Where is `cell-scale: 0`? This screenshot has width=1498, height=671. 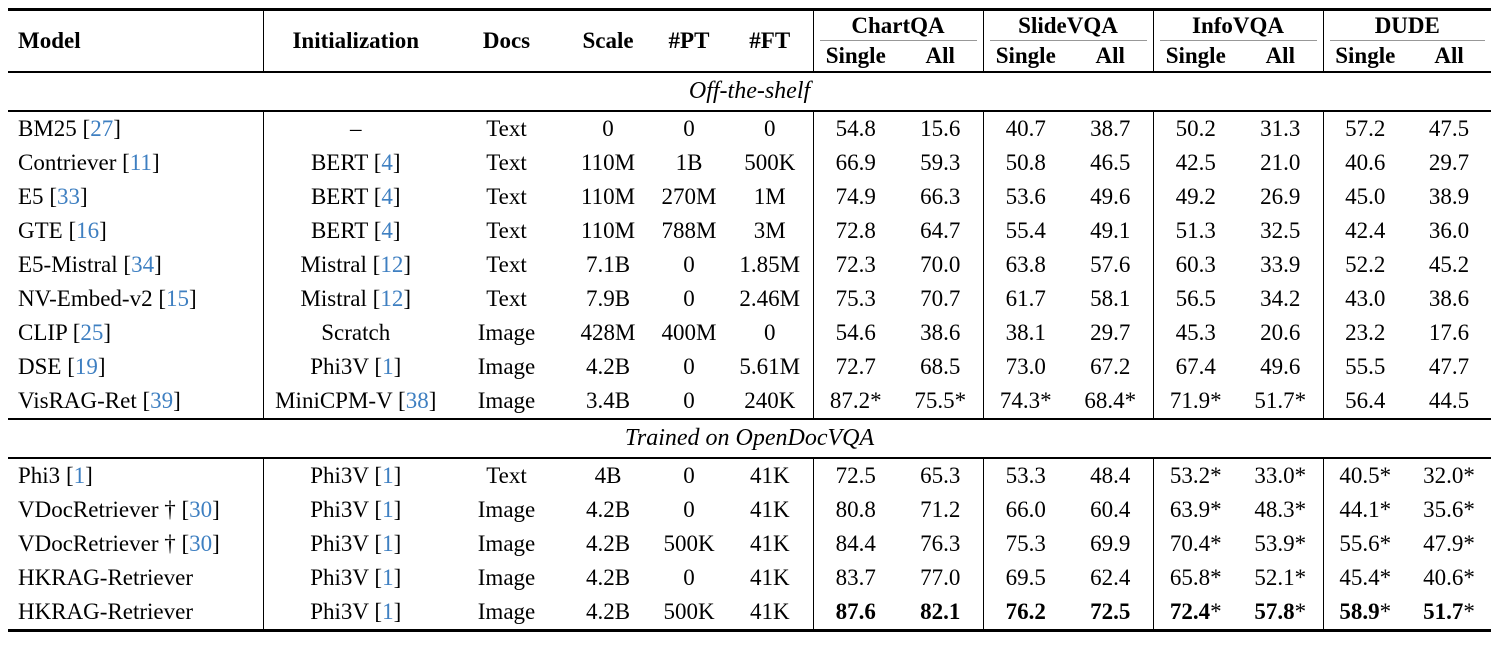 cell-scale: 0 is located at coordinates (608, 128).